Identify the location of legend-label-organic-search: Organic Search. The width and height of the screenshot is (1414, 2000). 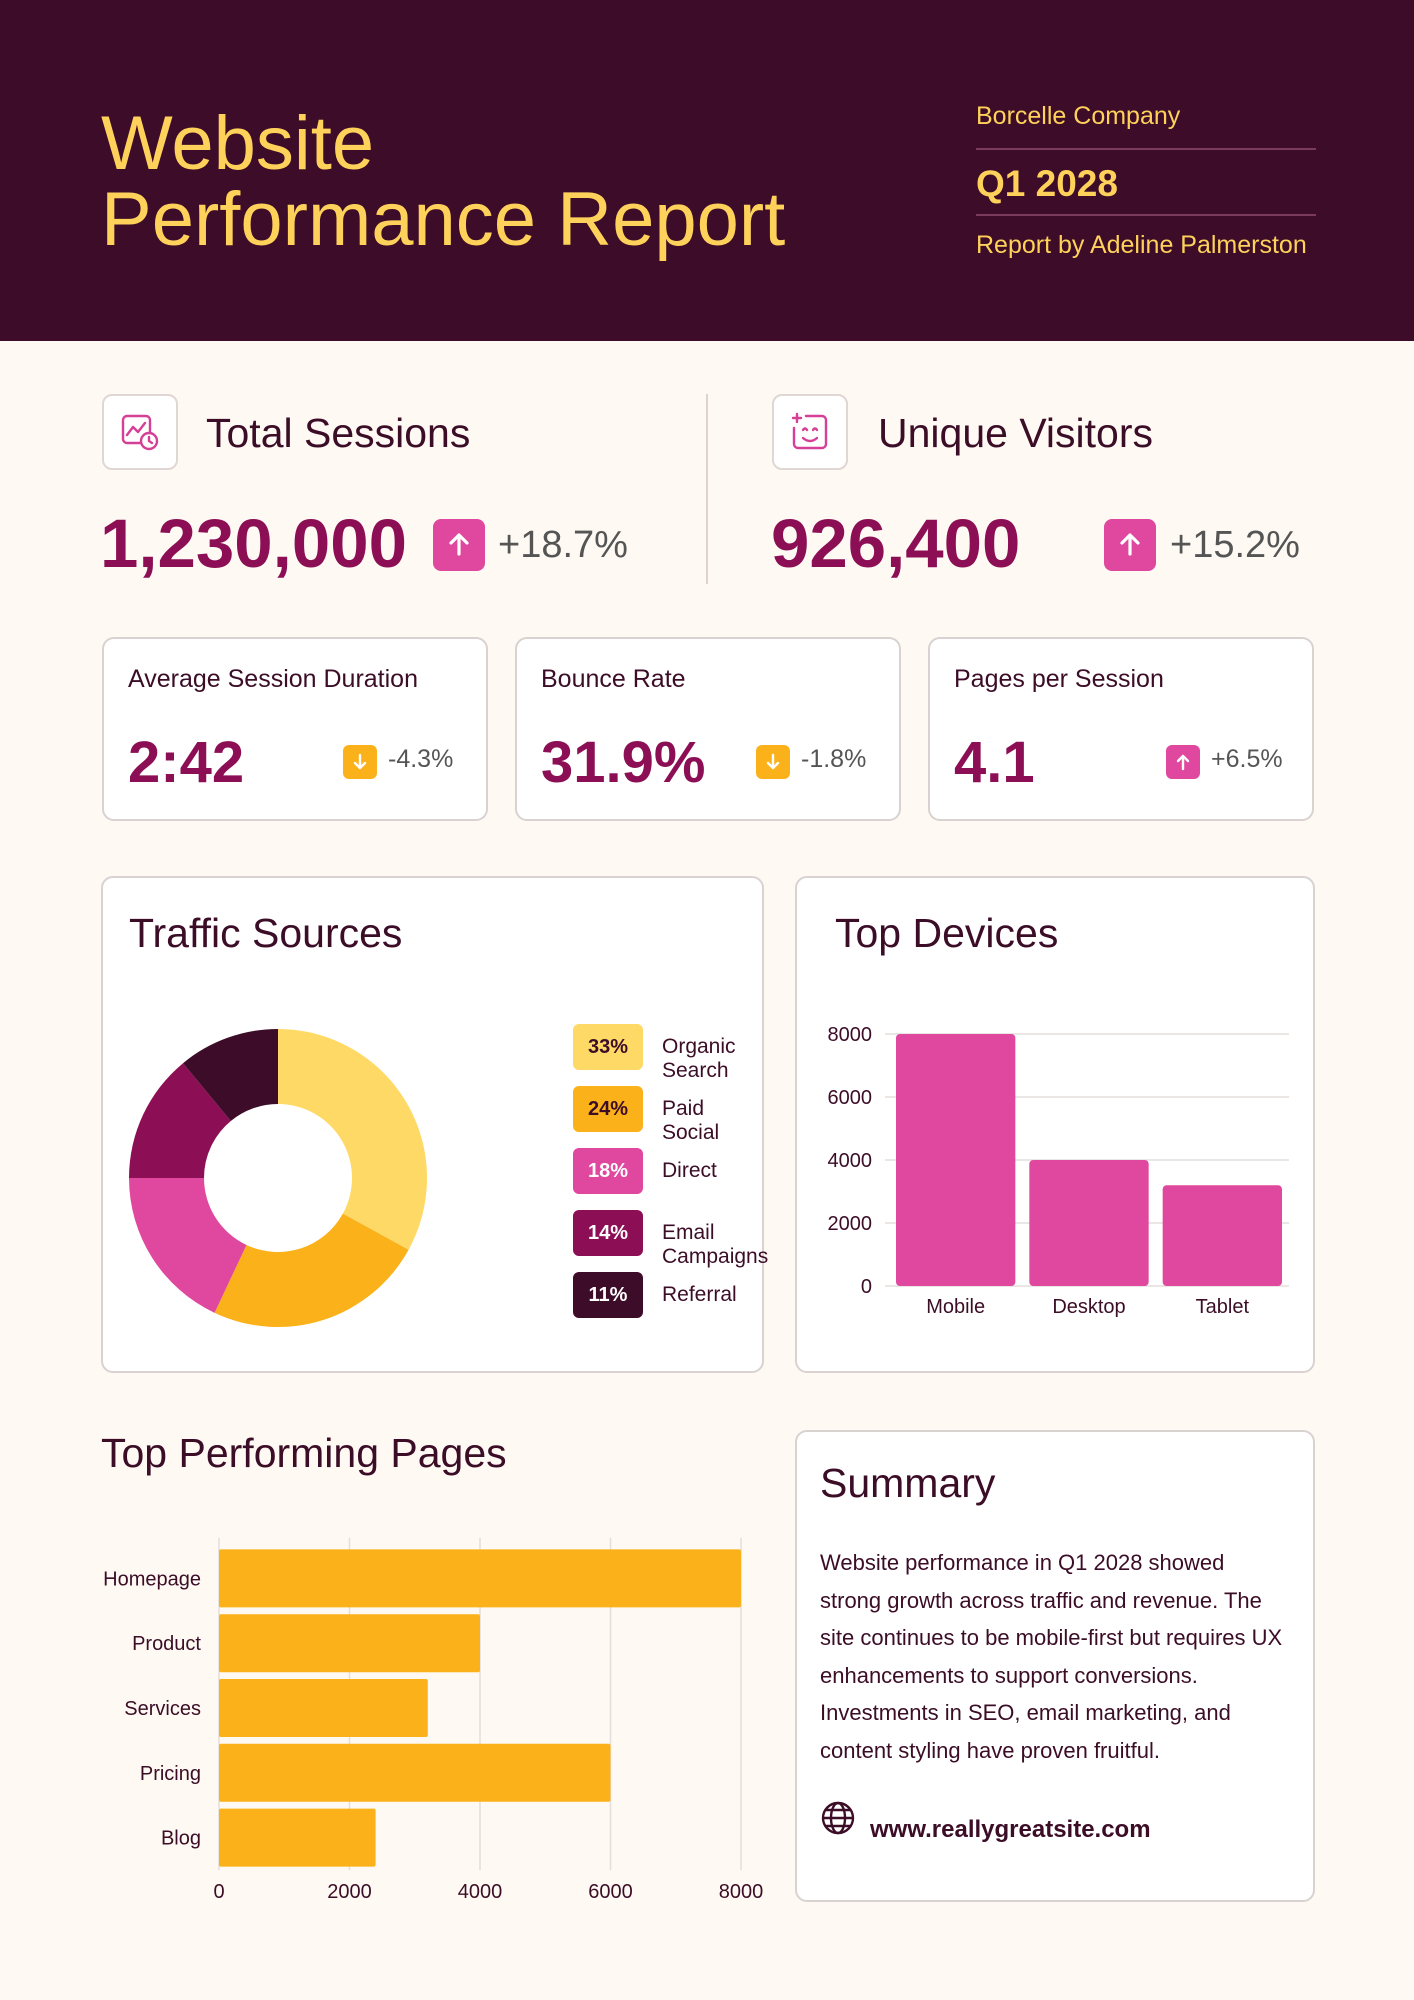
(699, 1058).